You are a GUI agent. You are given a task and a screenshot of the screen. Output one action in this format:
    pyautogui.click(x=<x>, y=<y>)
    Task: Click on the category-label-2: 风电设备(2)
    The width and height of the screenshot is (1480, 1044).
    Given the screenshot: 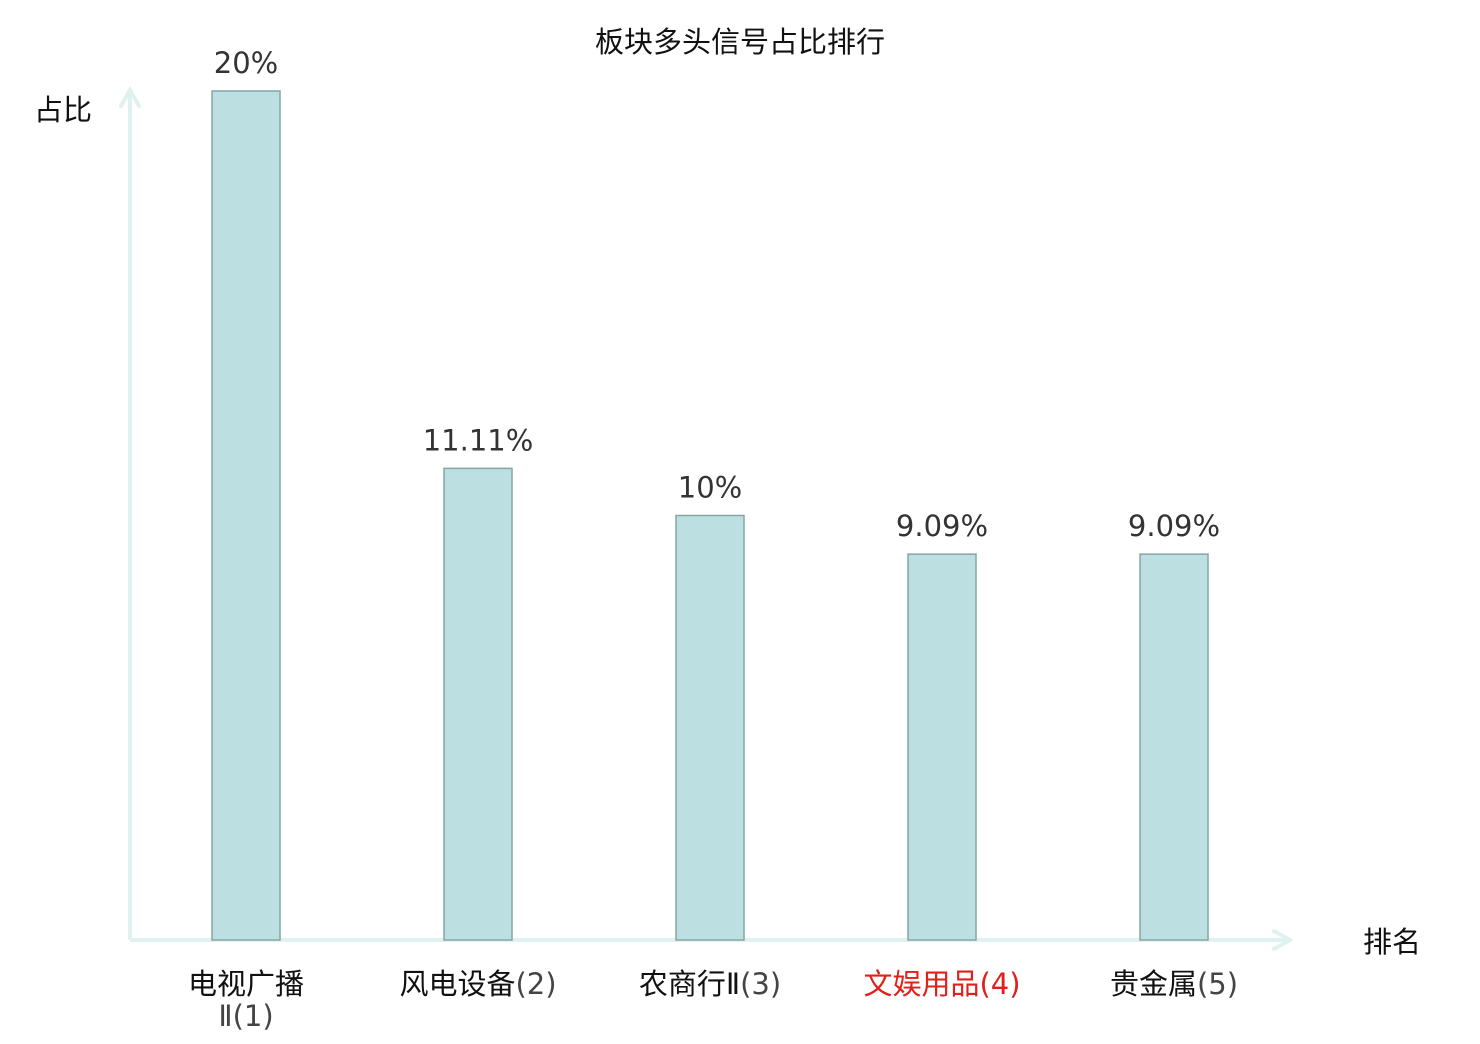 What is the action you would take?
    pyautogui.click(x=477, y=984)
    